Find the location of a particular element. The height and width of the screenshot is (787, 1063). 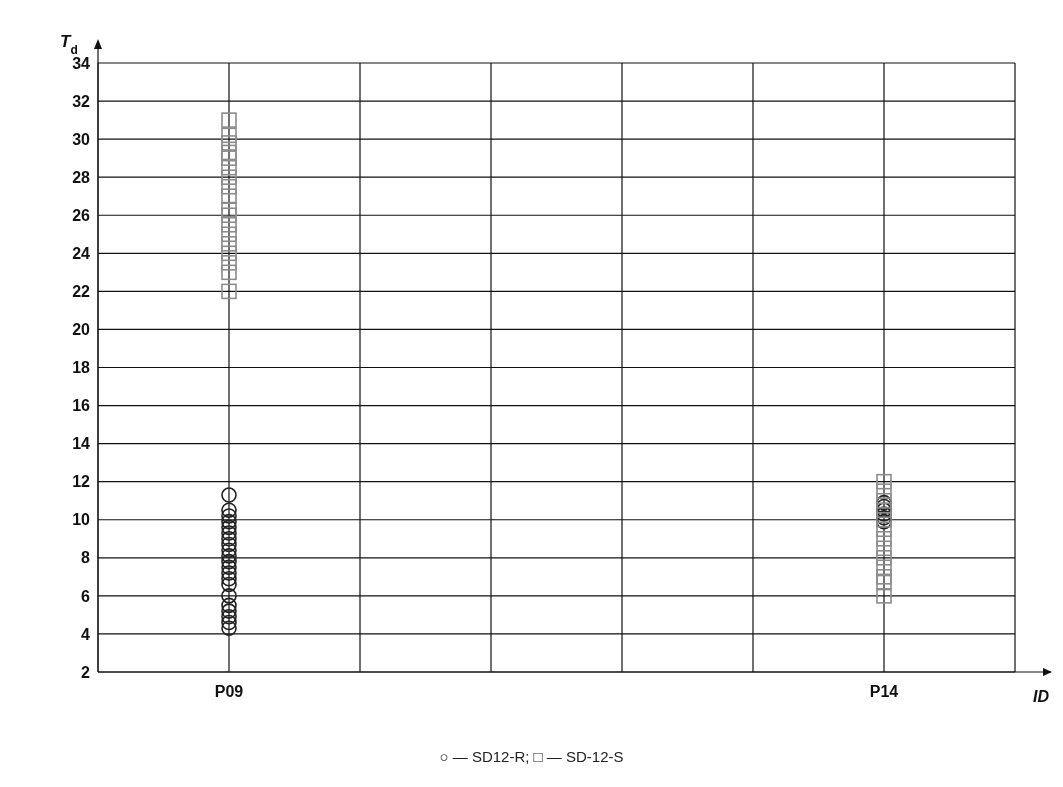

y-tick-label: 20 is located at coordinates (81, 330).